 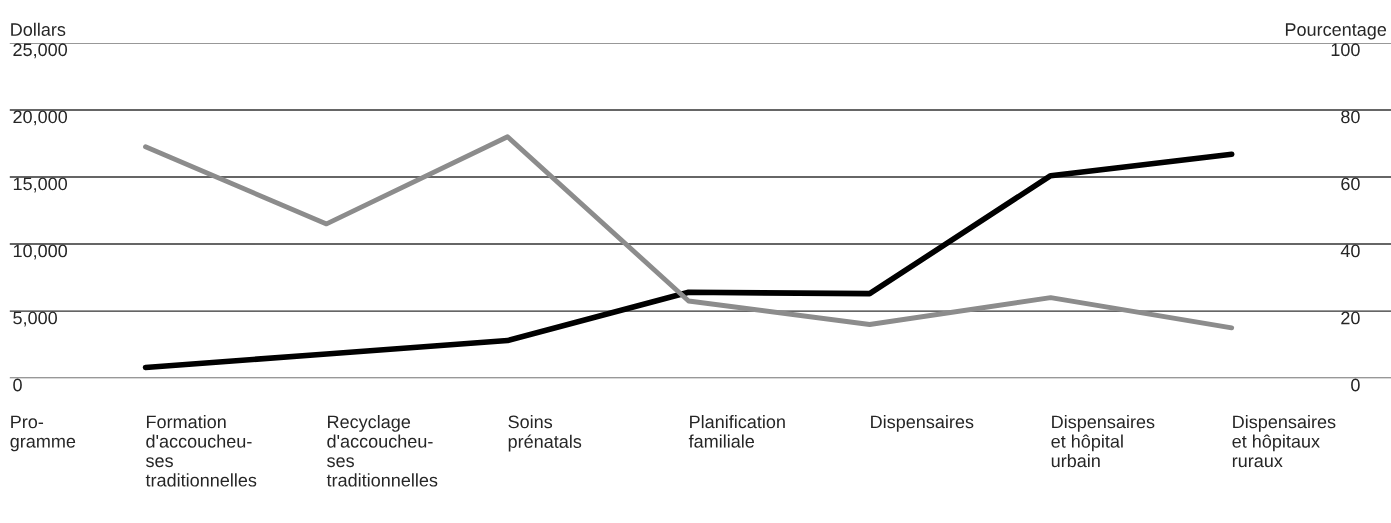 What do you see at coordinates (1284, 441) in the screenshot?
I see `x-tick-label: Dispensaires et hôpitaux ruraux` at bounding box center [1284, 441].